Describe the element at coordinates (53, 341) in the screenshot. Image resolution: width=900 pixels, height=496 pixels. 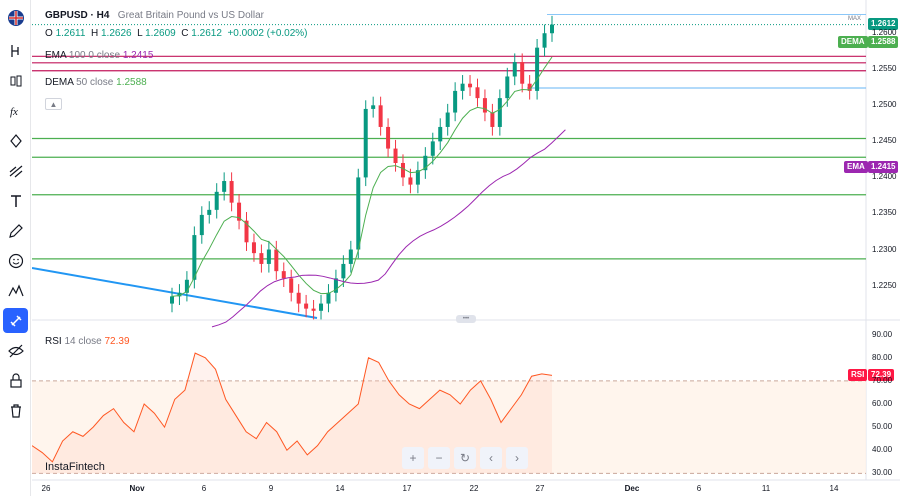
I see `rsi-name: RSI` at that location.